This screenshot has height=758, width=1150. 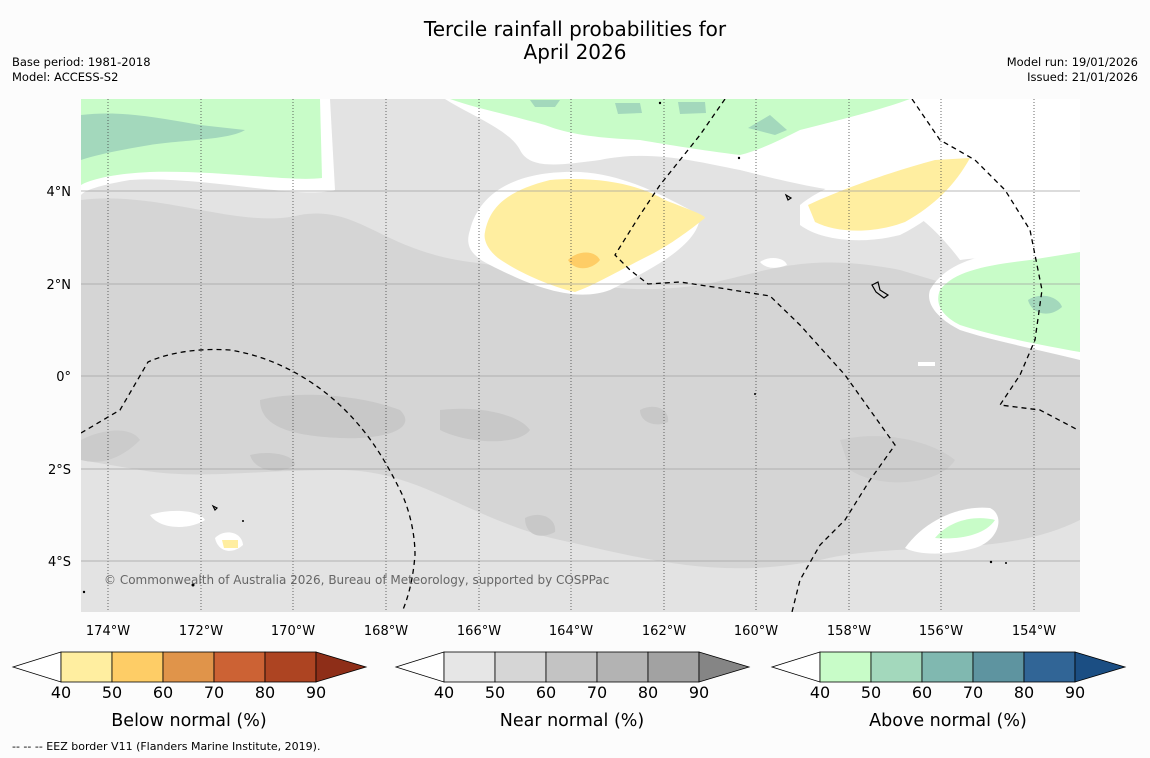 What do you see at coordinates (59, 285) in the screenshot?
I see `lat-label-2n: 2°N` at bounding box center [59, 285].